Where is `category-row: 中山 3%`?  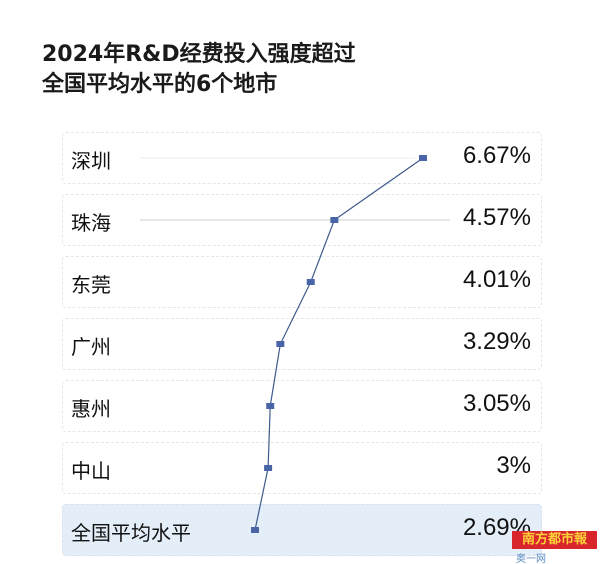 category-row: 中山 3% is located at coordinates (302, 468).